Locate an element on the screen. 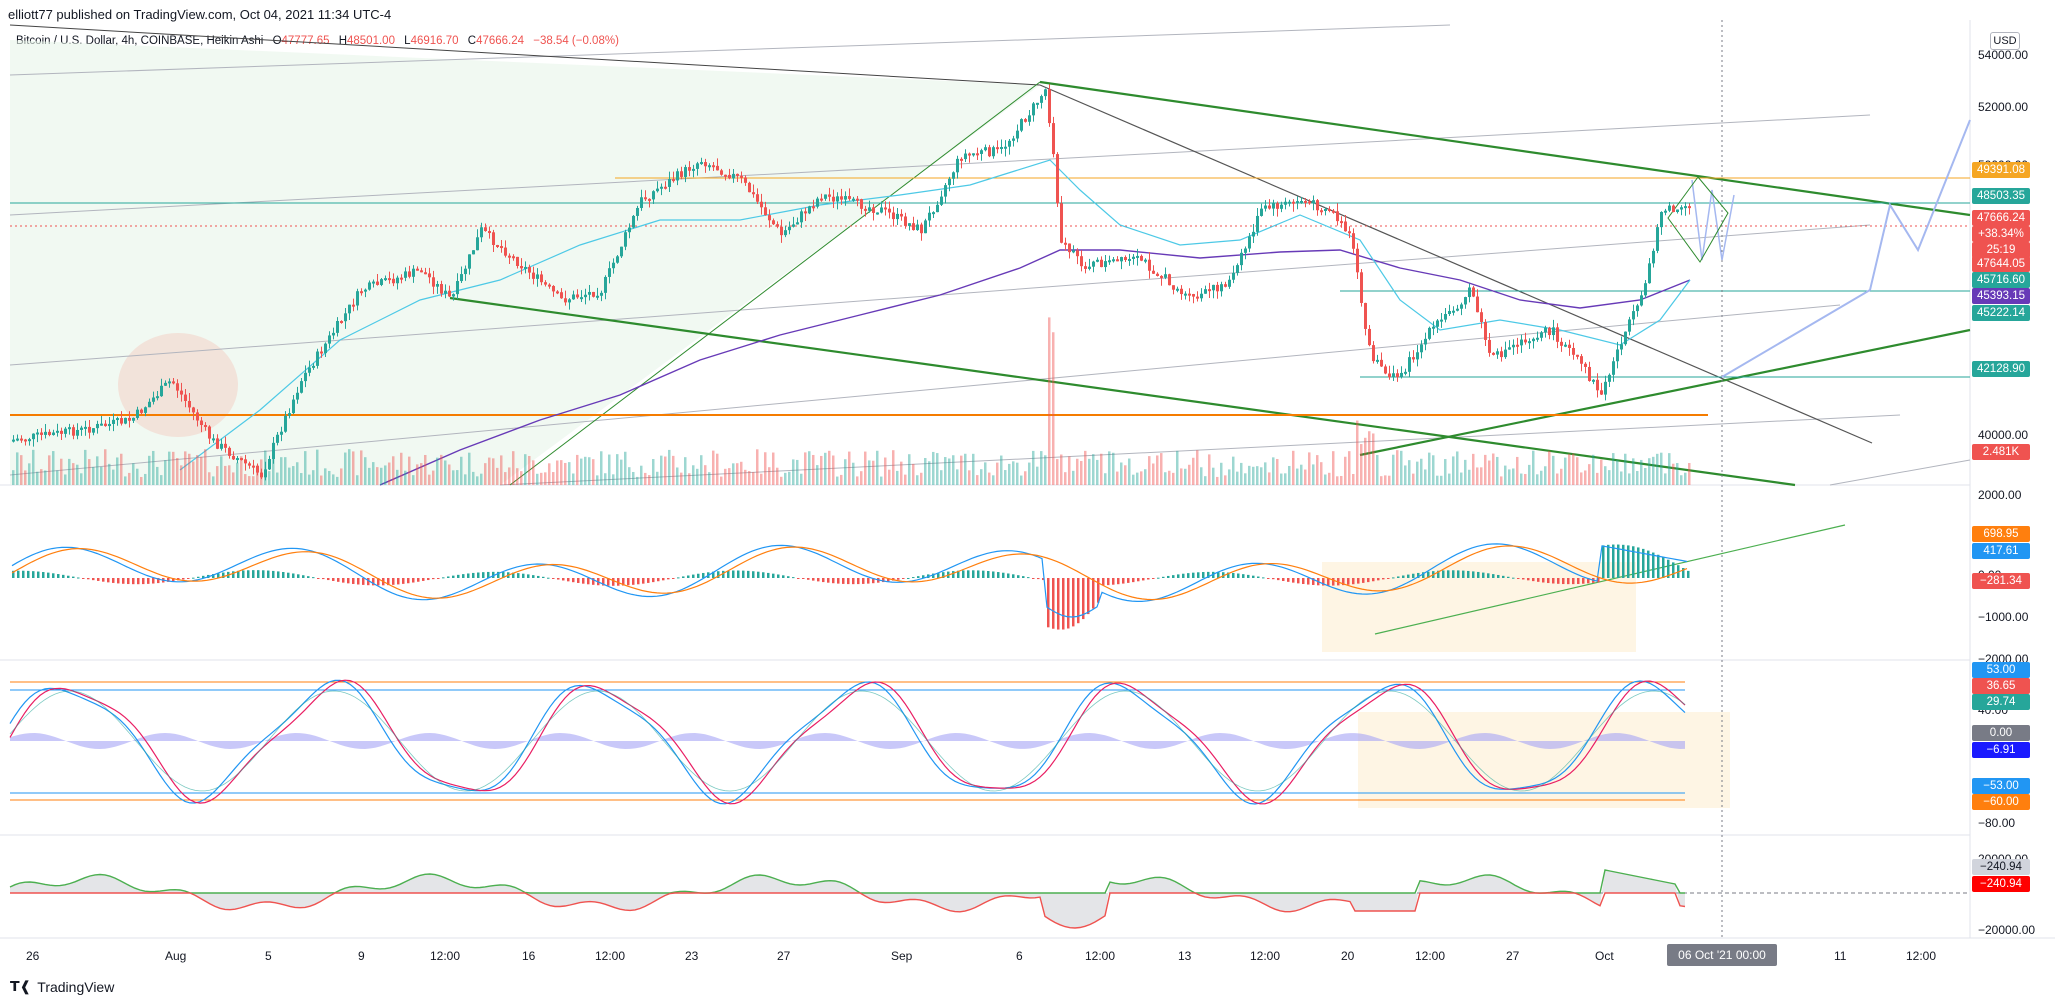  low-label: L is located at coordinates (407, 41).